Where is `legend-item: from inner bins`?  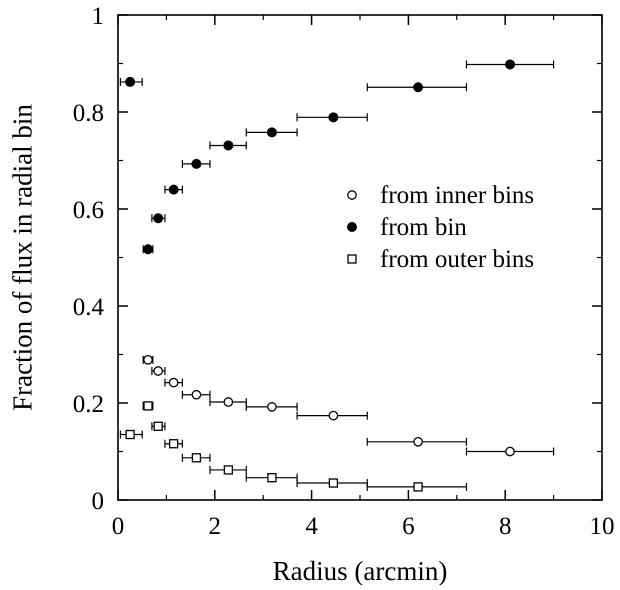
legend-item: from inner bins is located at coordinates (440, 195).